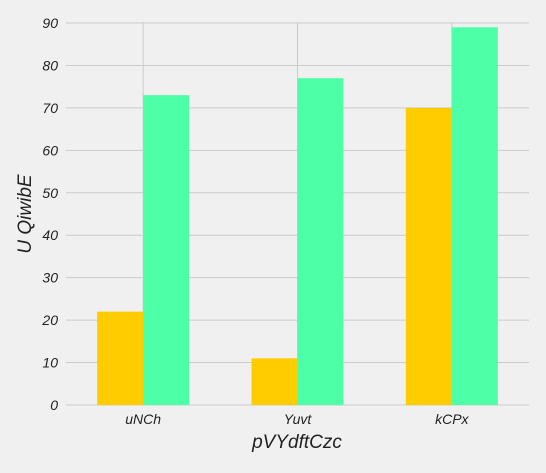  What do you see at coordinates (428, 256) in the screenshot?
I see `bar-series1-kCPx` at bounding box center [428, 256].